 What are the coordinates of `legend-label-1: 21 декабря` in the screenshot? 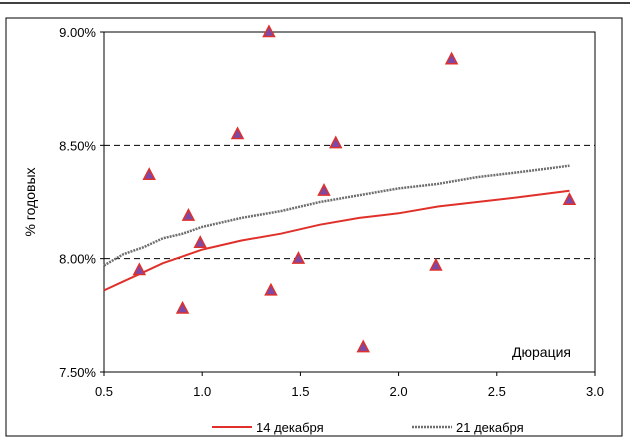 It's located at (490, 427).